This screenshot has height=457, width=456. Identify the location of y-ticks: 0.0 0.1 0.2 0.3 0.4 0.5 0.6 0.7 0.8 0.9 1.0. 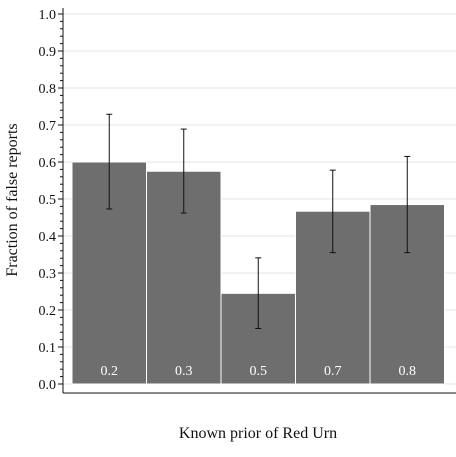
(51, 200).